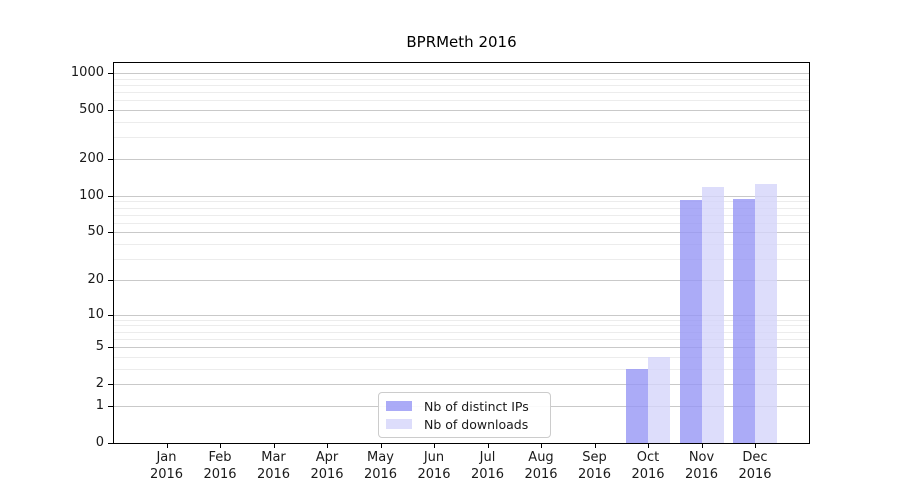 Image resolution: width=900 pixels, height=500 pixels. Describe the element at coordinates (461, 42) in the screenshot. I see `chart-title: BPRMeth 2016` at that location.